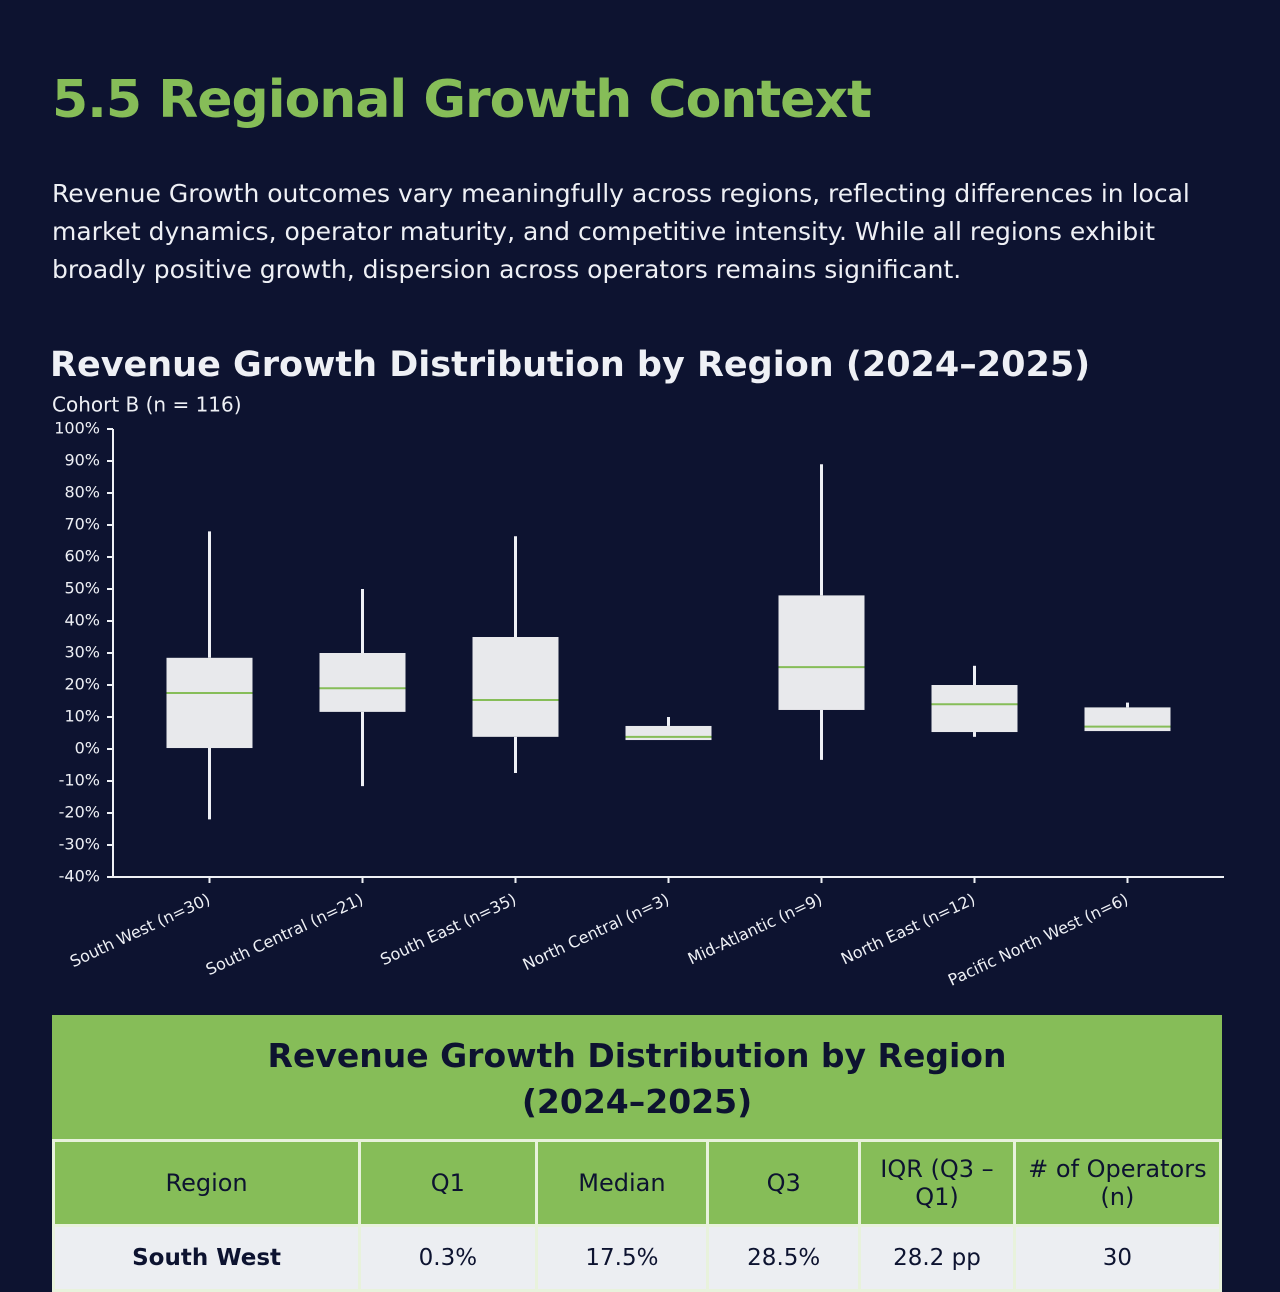  I want to click on y-tick-label: 70%, so click(82, 524).